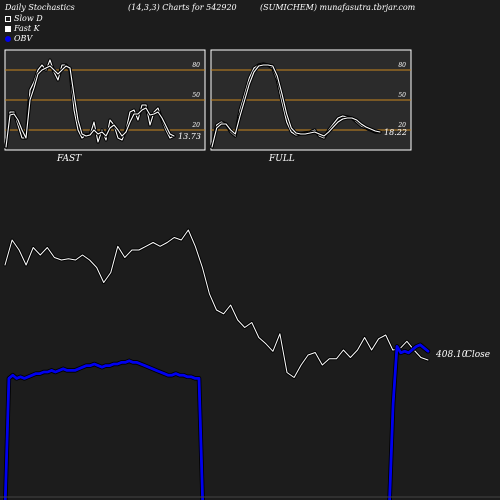  What do you see at coordinates (402, 95) in the screenshot?
I see `full-level-label-50: 50` at bounding box center [402, 95].